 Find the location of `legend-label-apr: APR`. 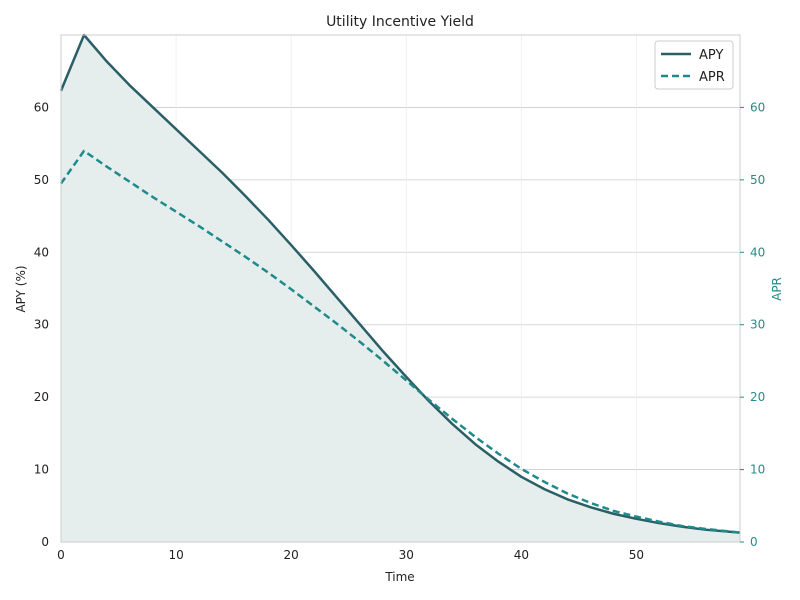

legend-label-apr: APR is located at coordinates (712, 77).